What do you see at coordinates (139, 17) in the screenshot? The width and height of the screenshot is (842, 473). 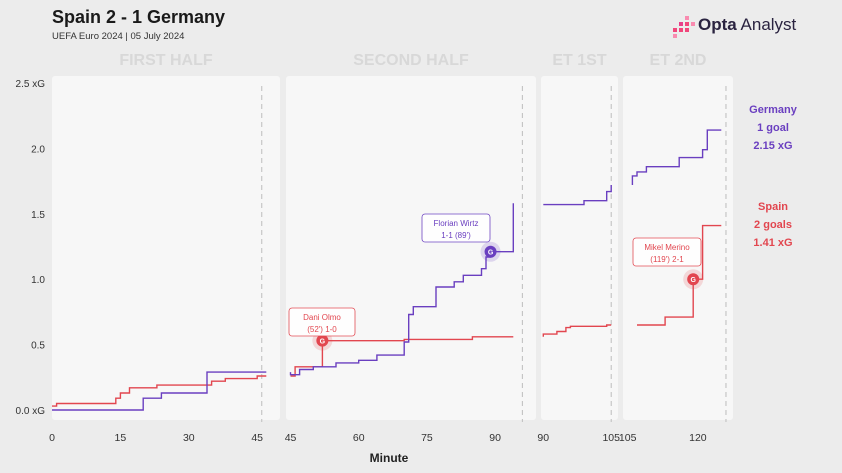 I see `chart-title: Spain 2 - 1 Germany` at bounding box center [139, 17].